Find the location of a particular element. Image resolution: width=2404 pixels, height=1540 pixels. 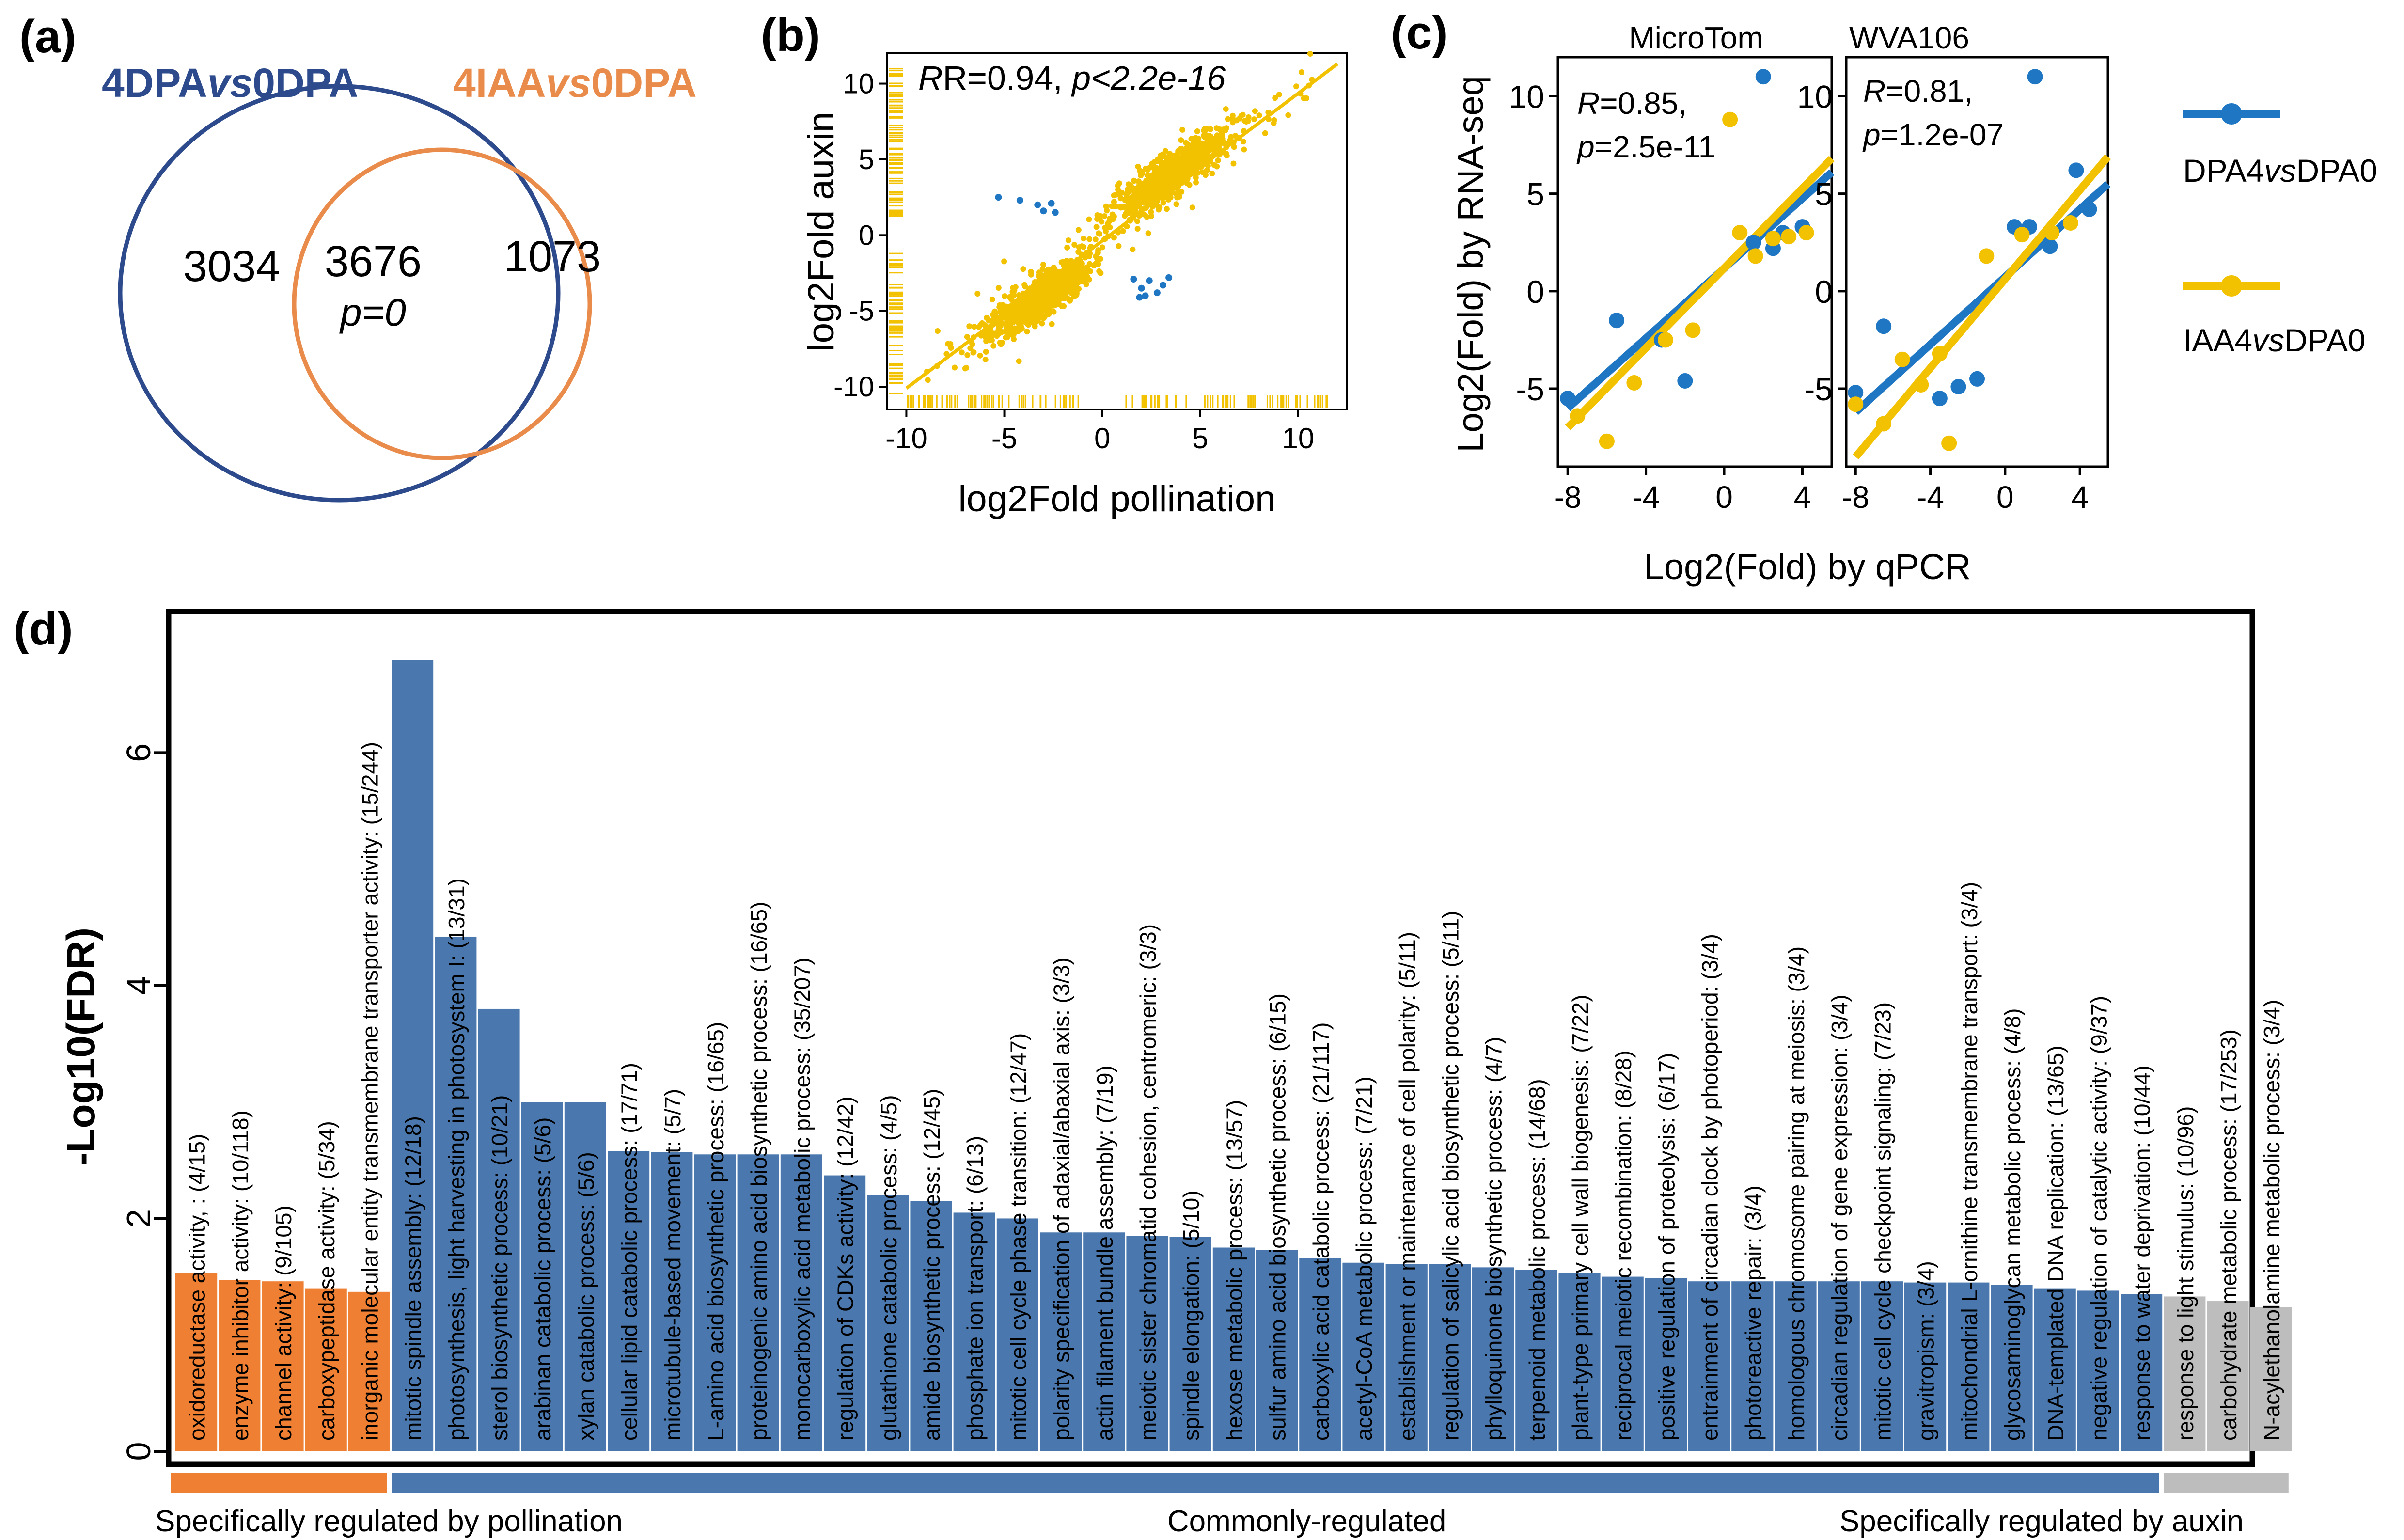

legend-dpa-label: DPA4vsDPA0 is located at coordinates (2280, 171).